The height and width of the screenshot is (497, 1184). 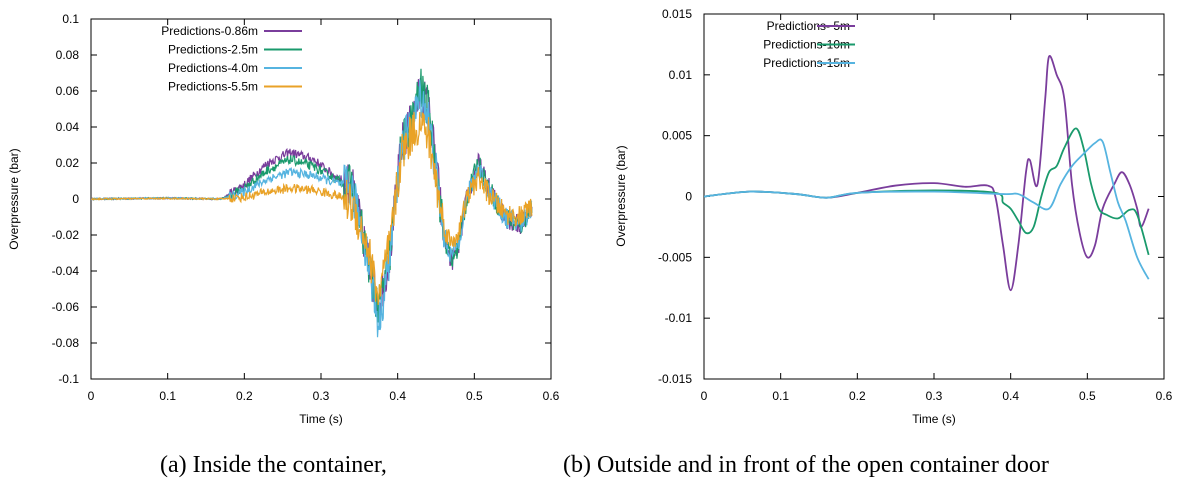 I want to click on legend-label: Predictions-0.86m, so click(x=209, y=31).